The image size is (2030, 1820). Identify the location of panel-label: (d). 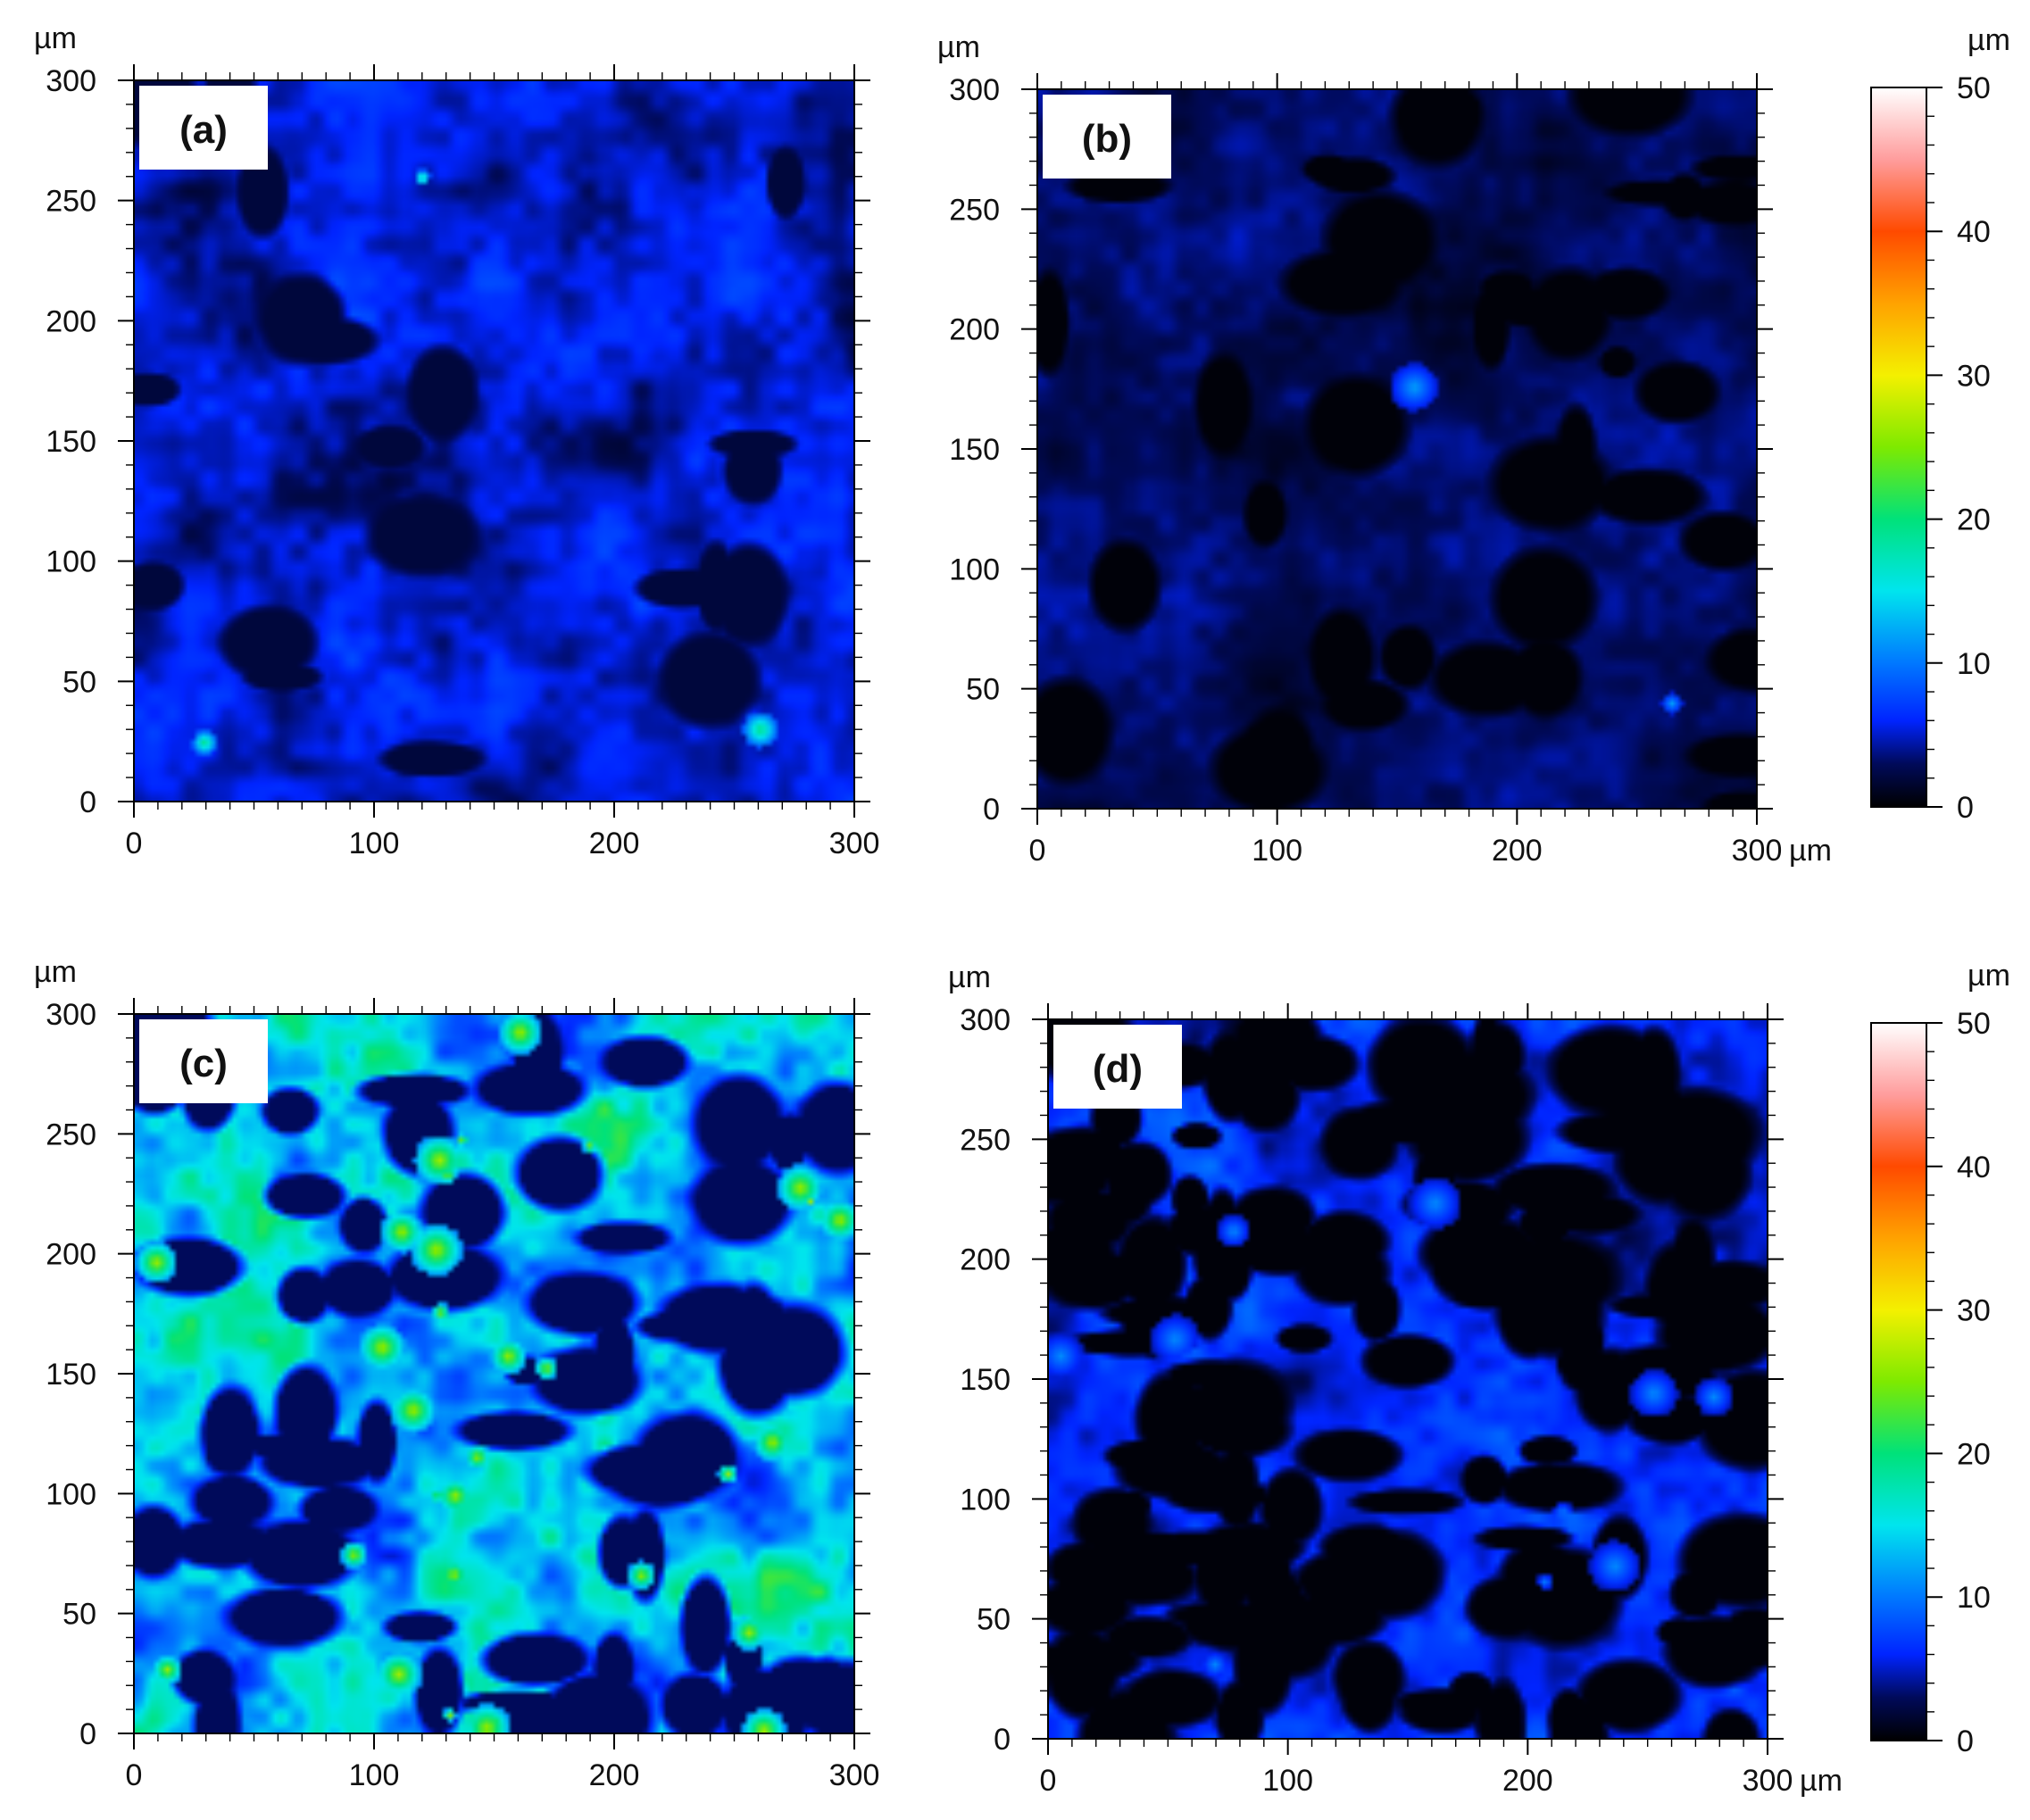
(1118, 1069).